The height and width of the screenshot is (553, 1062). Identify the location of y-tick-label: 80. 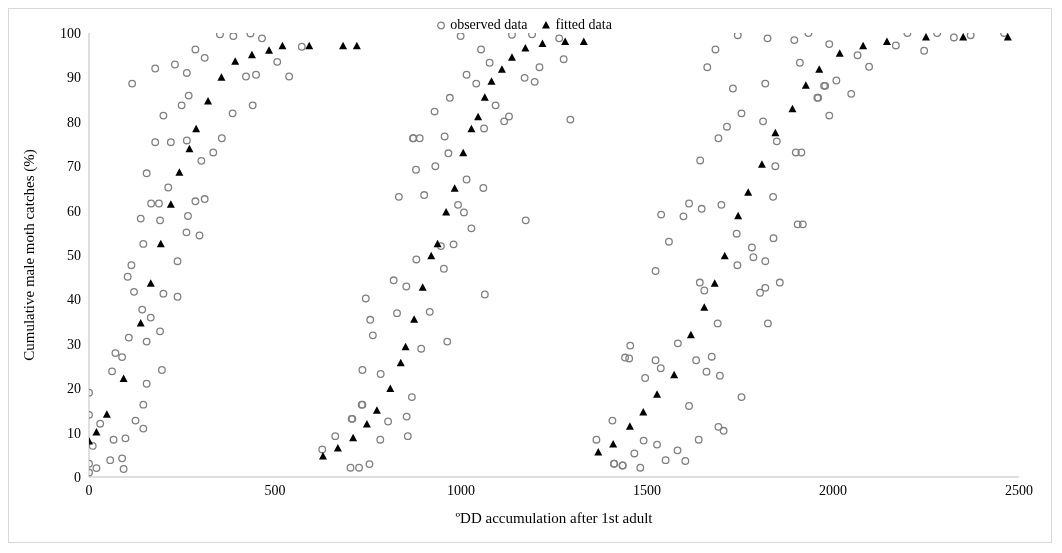
(74, 122).